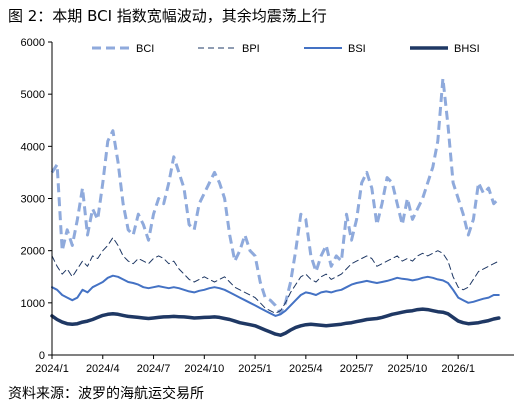 The height and width of the screenshot is (413, 526). Describe the element at coordinates (275, 295) in the screenshot. I see `series-line-bsi` at that location.